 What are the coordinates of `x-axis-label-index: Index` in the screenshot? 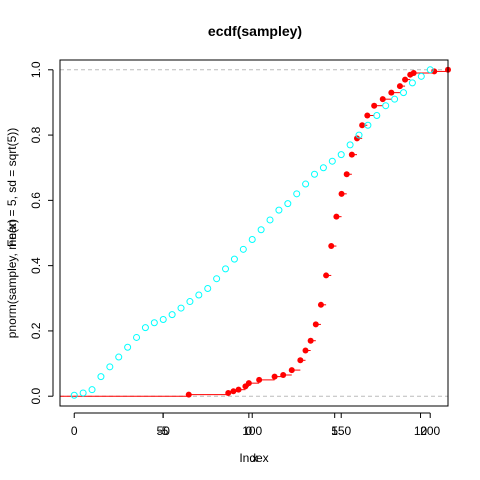 It's located at (253, 458).